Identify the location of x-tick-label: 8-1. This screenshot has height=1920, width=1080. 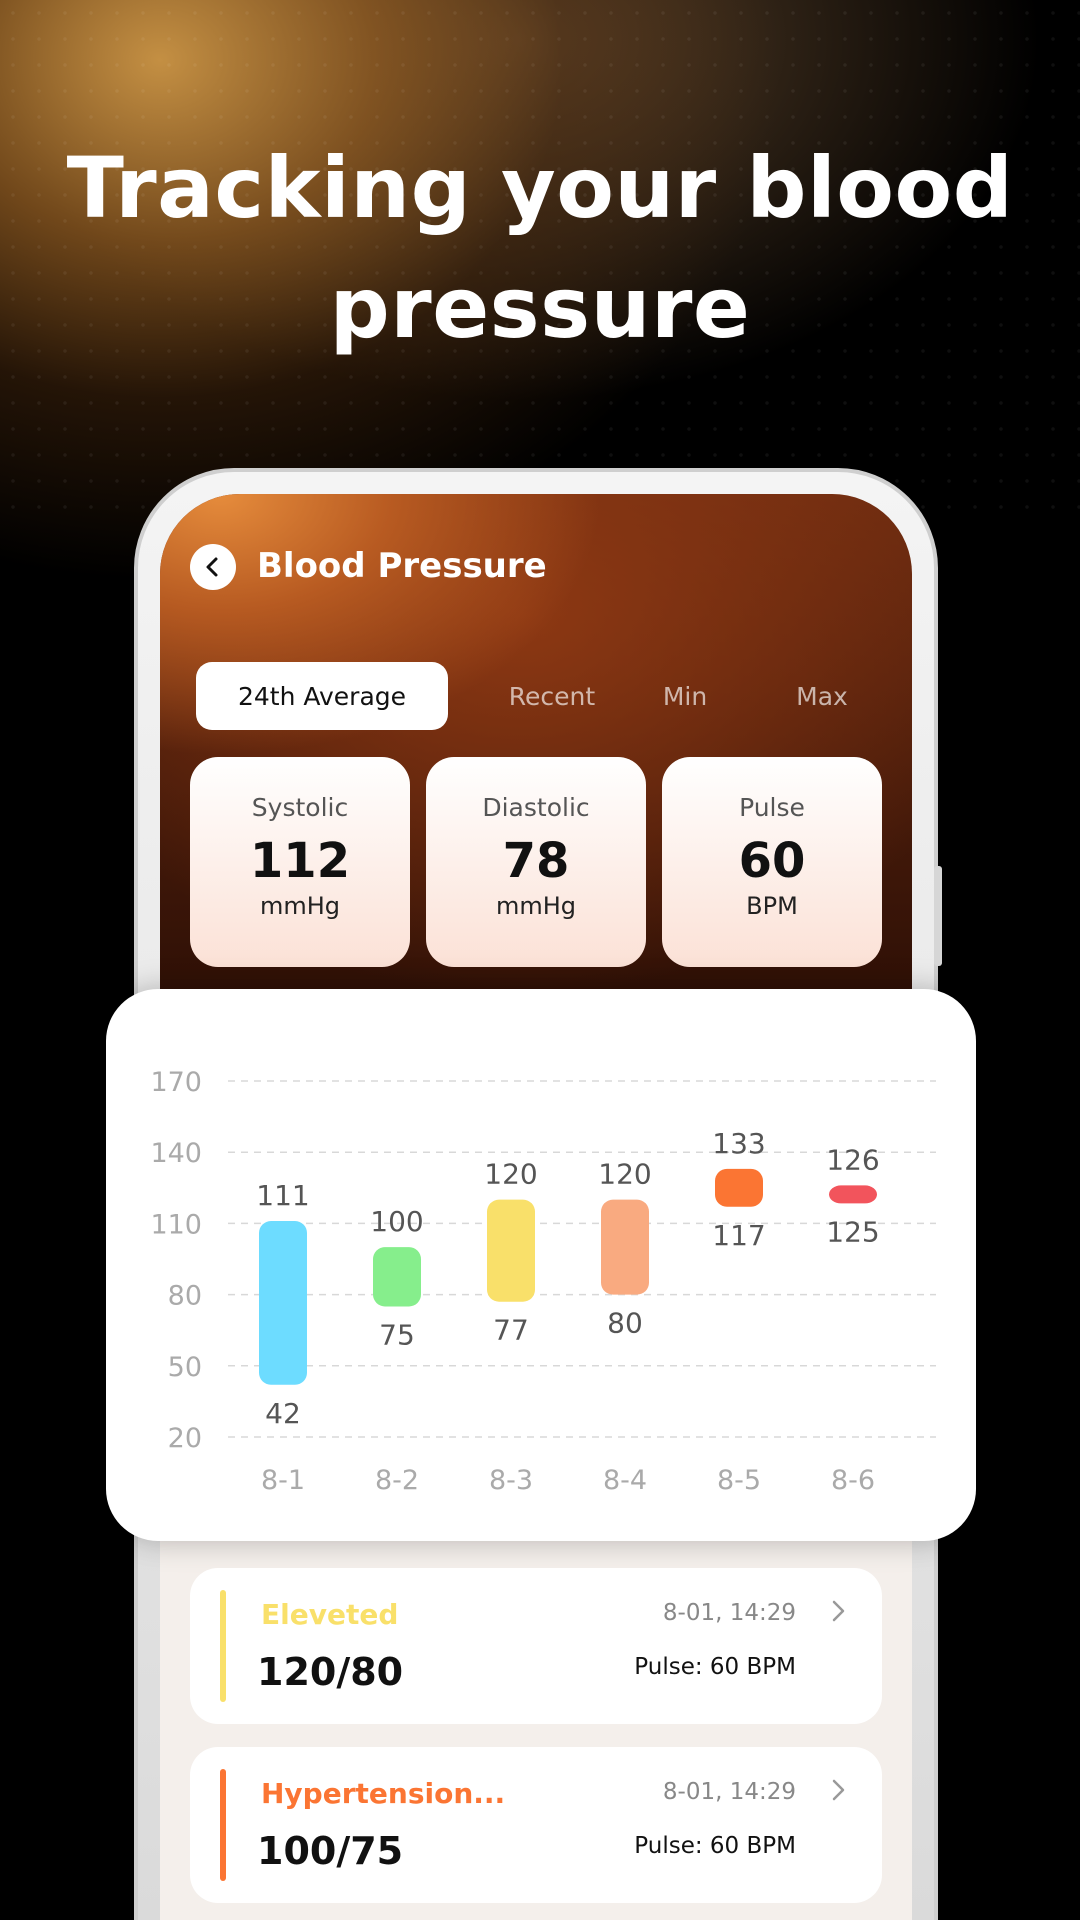
(283, 1480).